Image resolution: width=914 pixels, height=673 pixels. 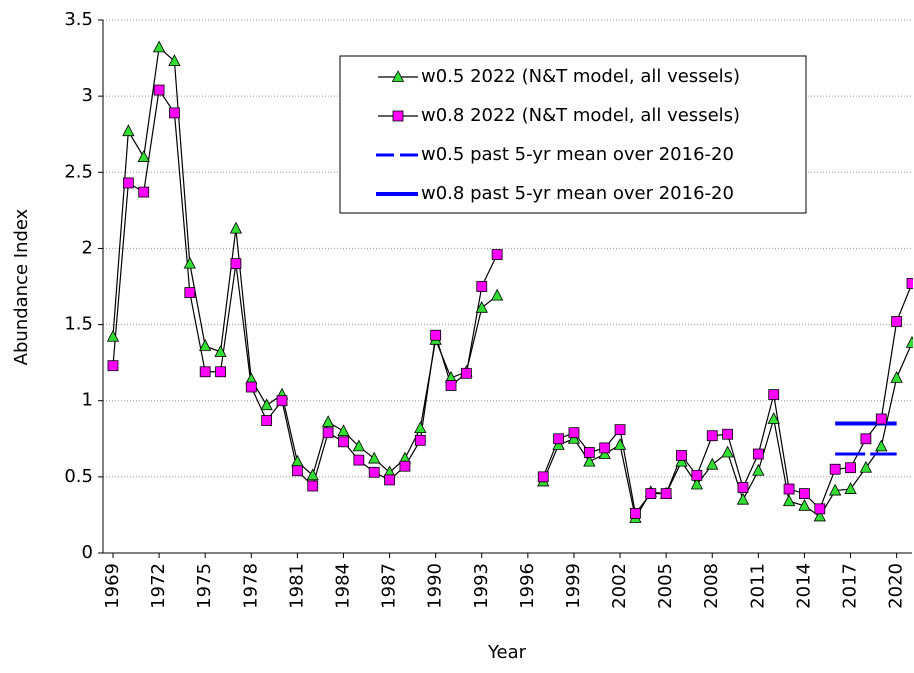 What do you see at coordinates (398, 116) in the screenshot?
I see `legend-marker` at bounding box center [398, 116].